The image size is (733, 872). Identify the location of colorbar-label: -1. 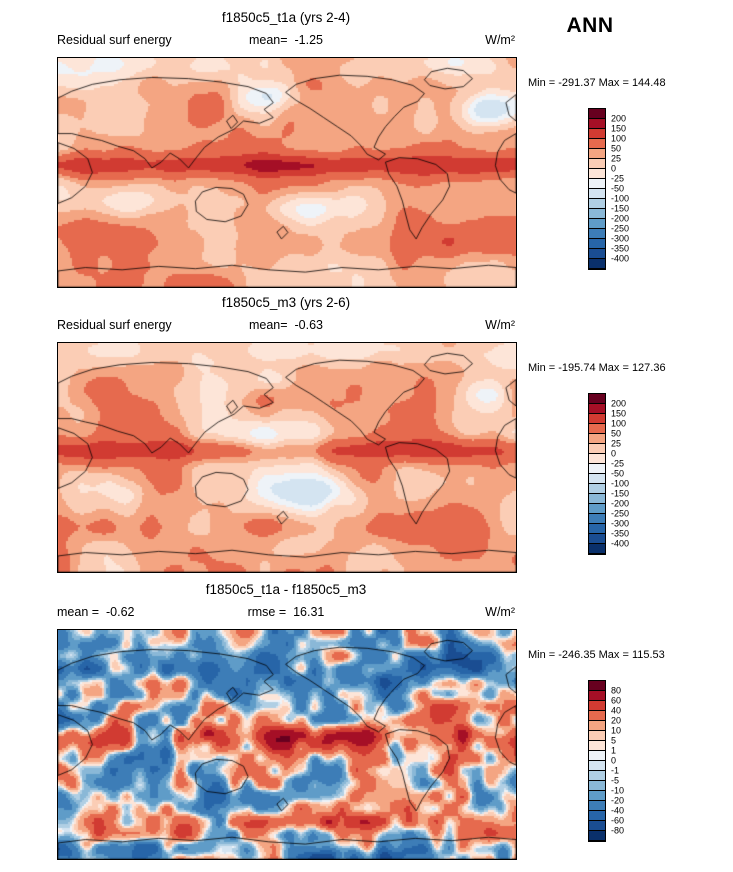
(615, 770).